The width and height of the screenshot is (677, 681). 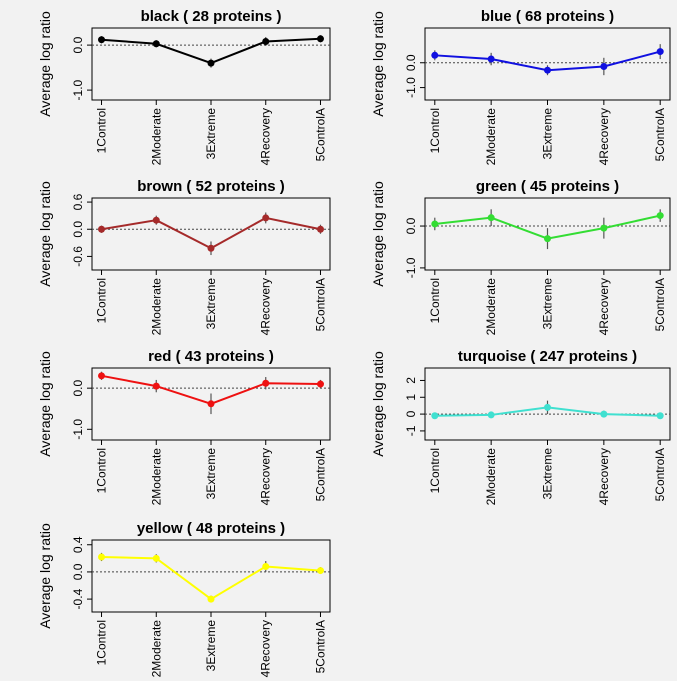 I want to click on title: red ( 43 proteins ), so click(x=211, y=356).